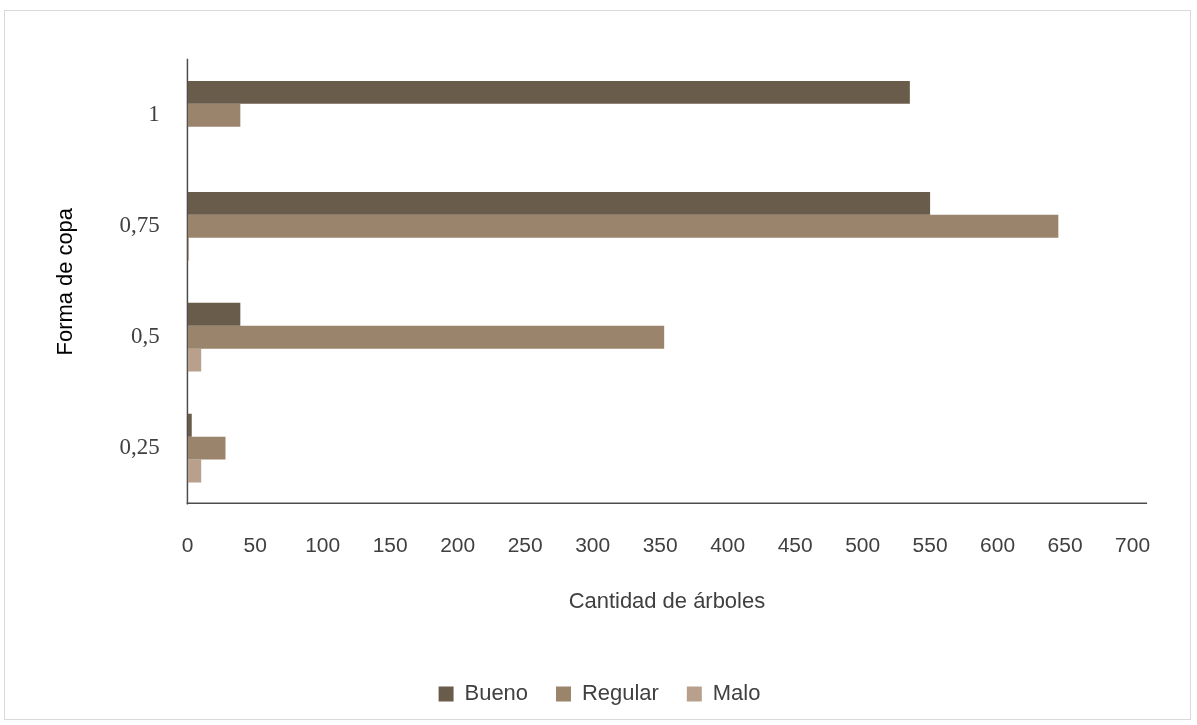 The image size is (1197, 725). Describe the element at coordinates (728, 544) in the screenshot. I see `x-tick-label: 400` at that location.